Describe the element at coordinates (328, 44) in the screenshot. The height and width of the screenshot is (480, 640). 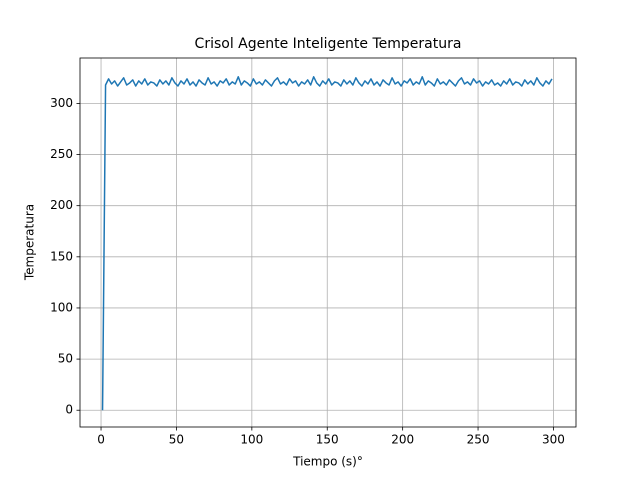
I see `chart-title: Crisol Agente Inteligente Temperatura` at that location.